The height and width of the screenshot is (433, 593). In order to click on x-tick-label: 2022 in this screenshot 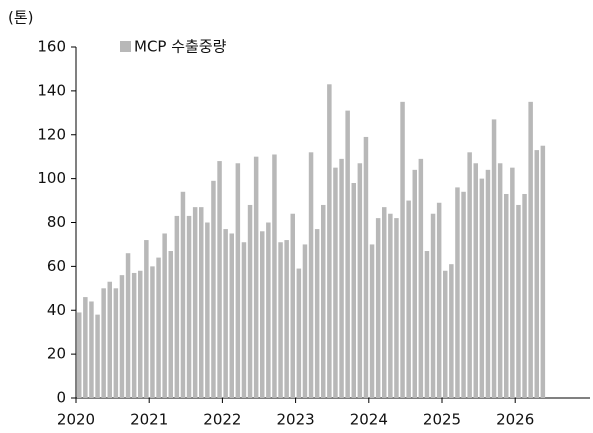, I will do `click(222, 420)`.